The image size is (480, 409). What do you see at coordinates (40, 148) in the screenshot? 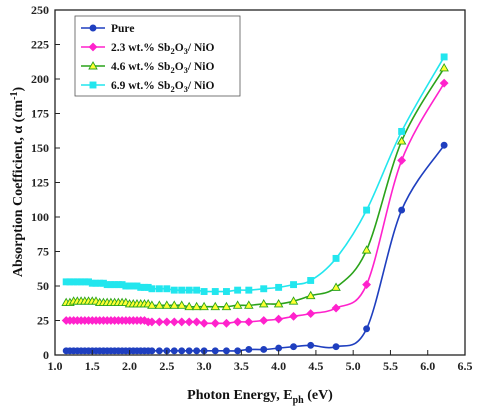
I see `y-tick-label-6: 150` at bounding box center [40, 148].